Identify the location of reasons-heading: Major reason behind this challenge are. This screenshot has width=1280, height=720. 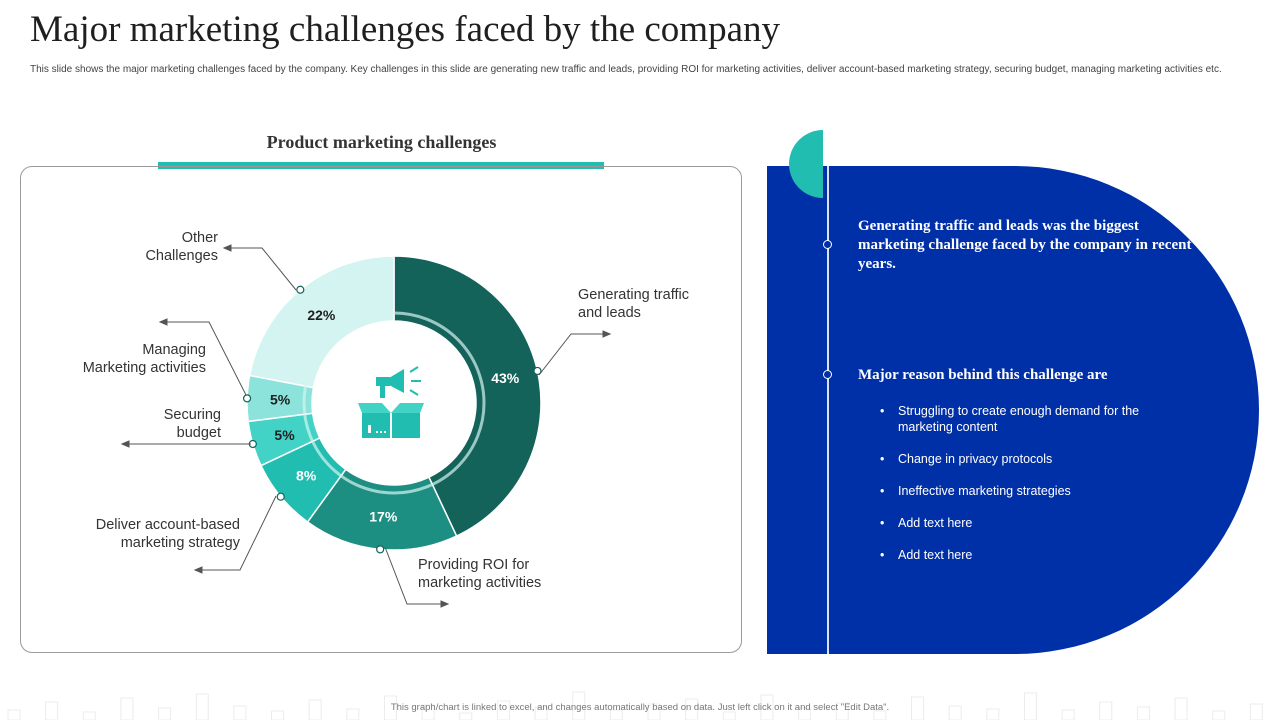
(983, 375).